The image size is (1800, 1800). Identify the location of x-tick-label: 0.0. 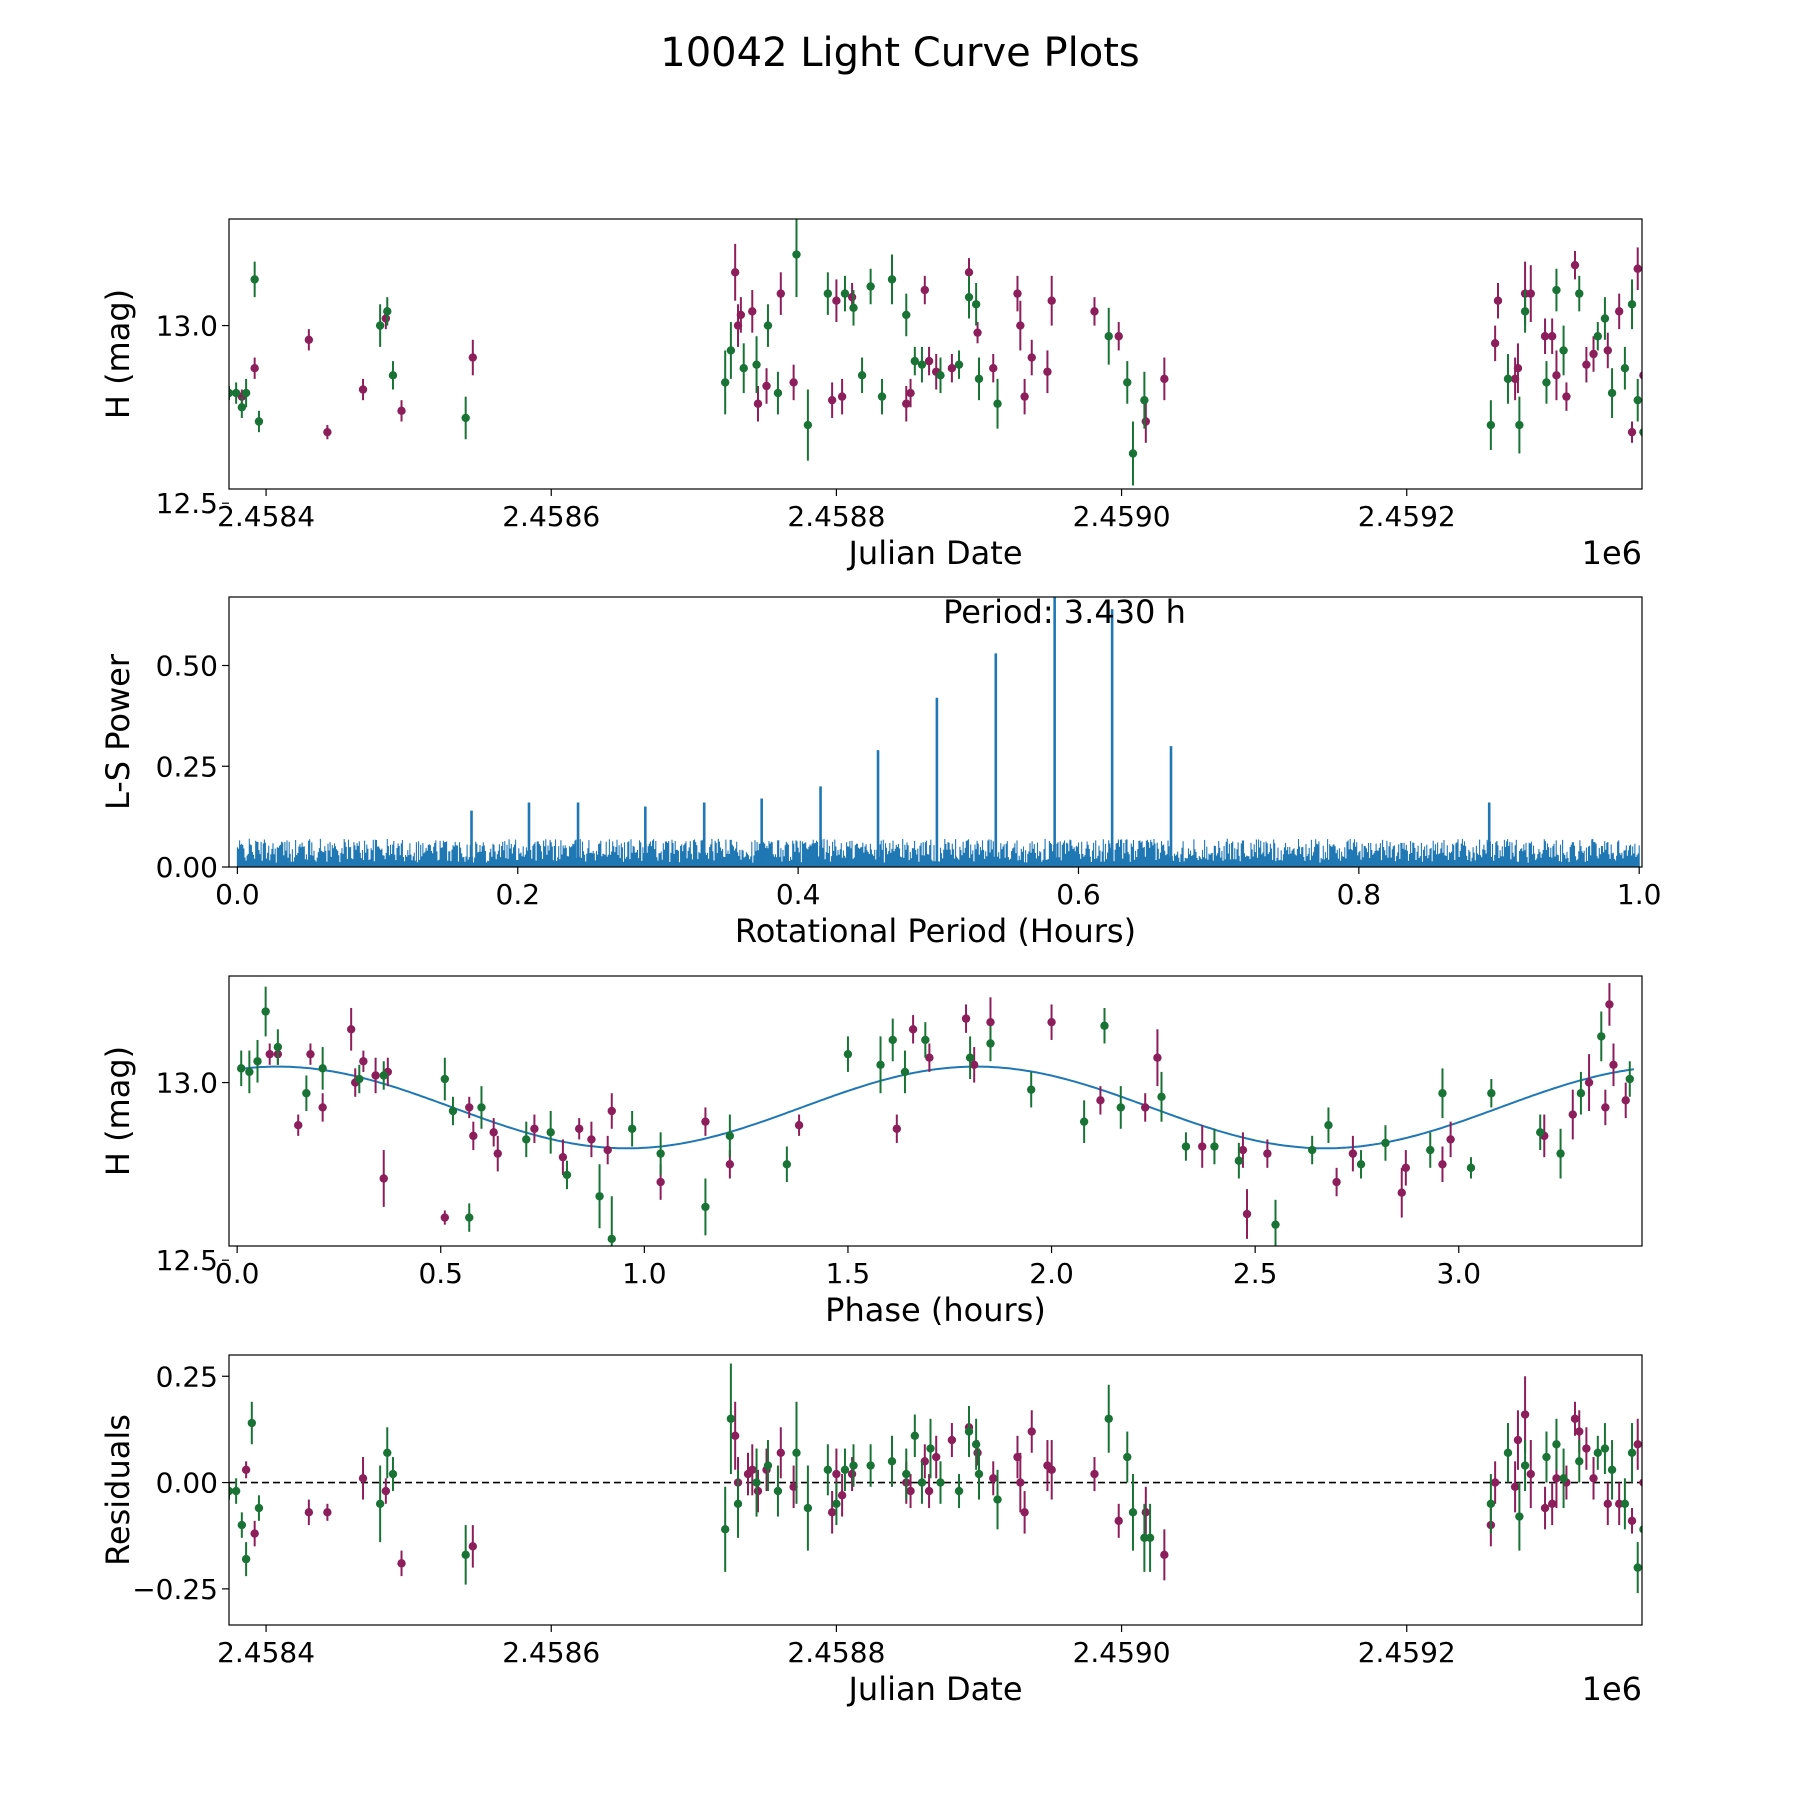
(237, 894).